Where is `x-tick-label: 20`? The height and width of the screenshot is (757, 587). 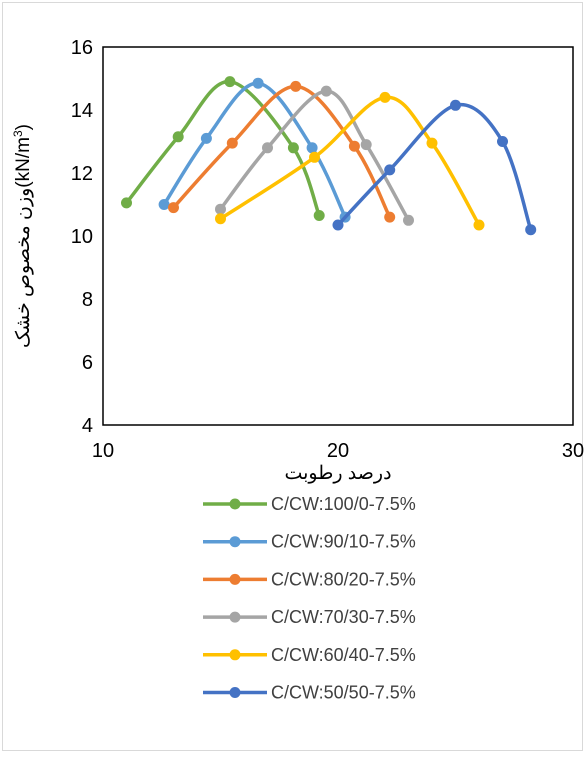 x-tick-label: 20 is located at coordinates (338, 451).